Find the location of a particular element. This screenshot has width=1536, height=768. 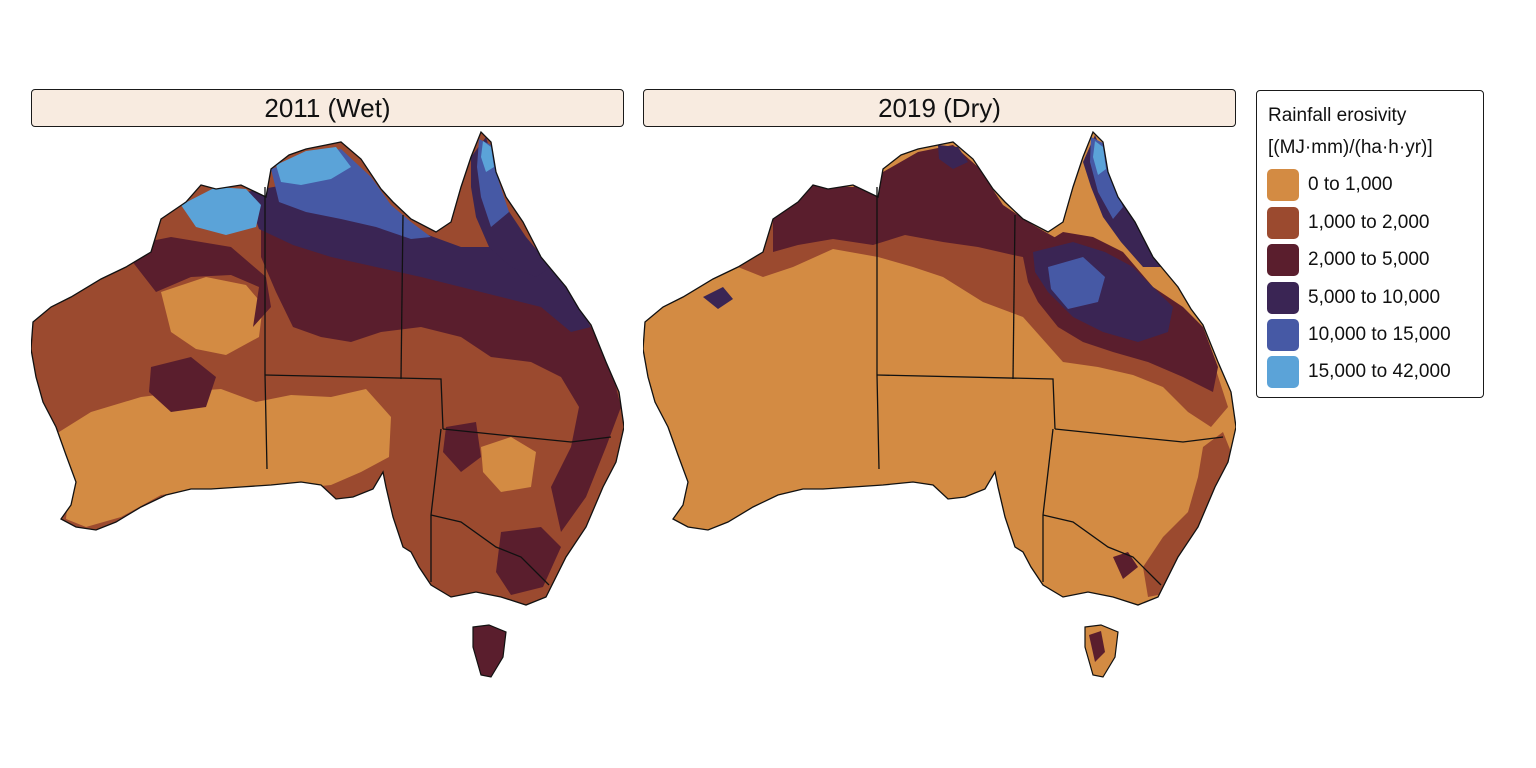

legend-label: 2,000 to 5,000 is located at coordinates (1369, 259).